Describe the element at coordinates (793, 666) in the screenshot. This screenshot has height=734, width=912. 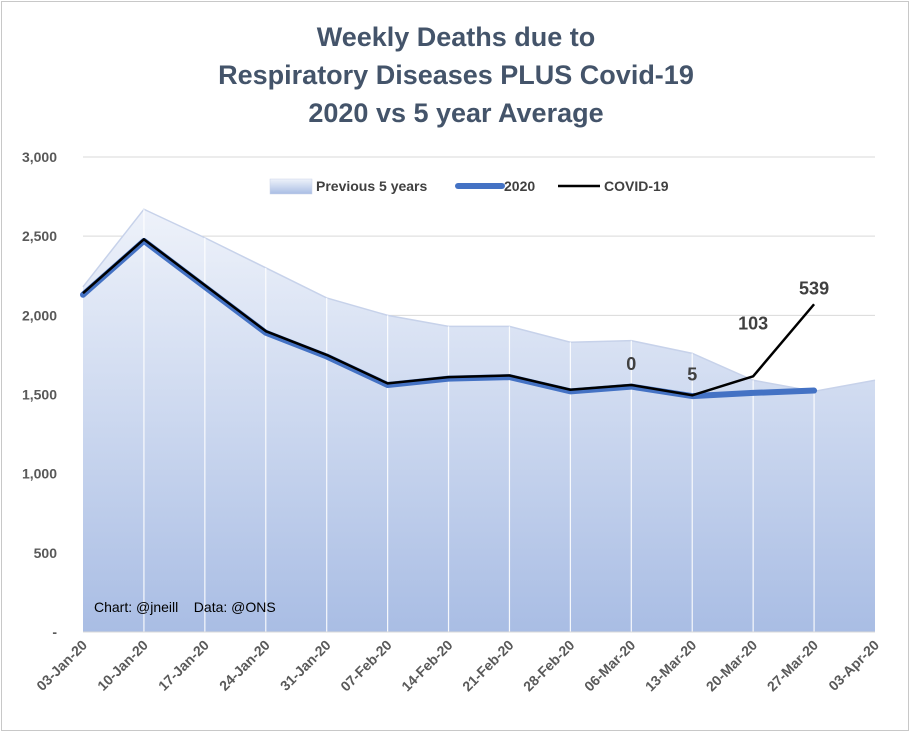
I see `x-tick-label-27-Mar-20: 27-Mar-20` at that location.